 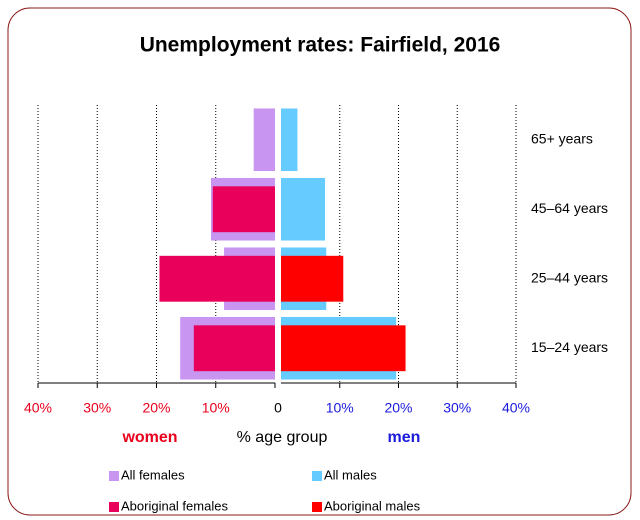 I want to click on category-label: 15–24 years, so click(x=569, y=347).